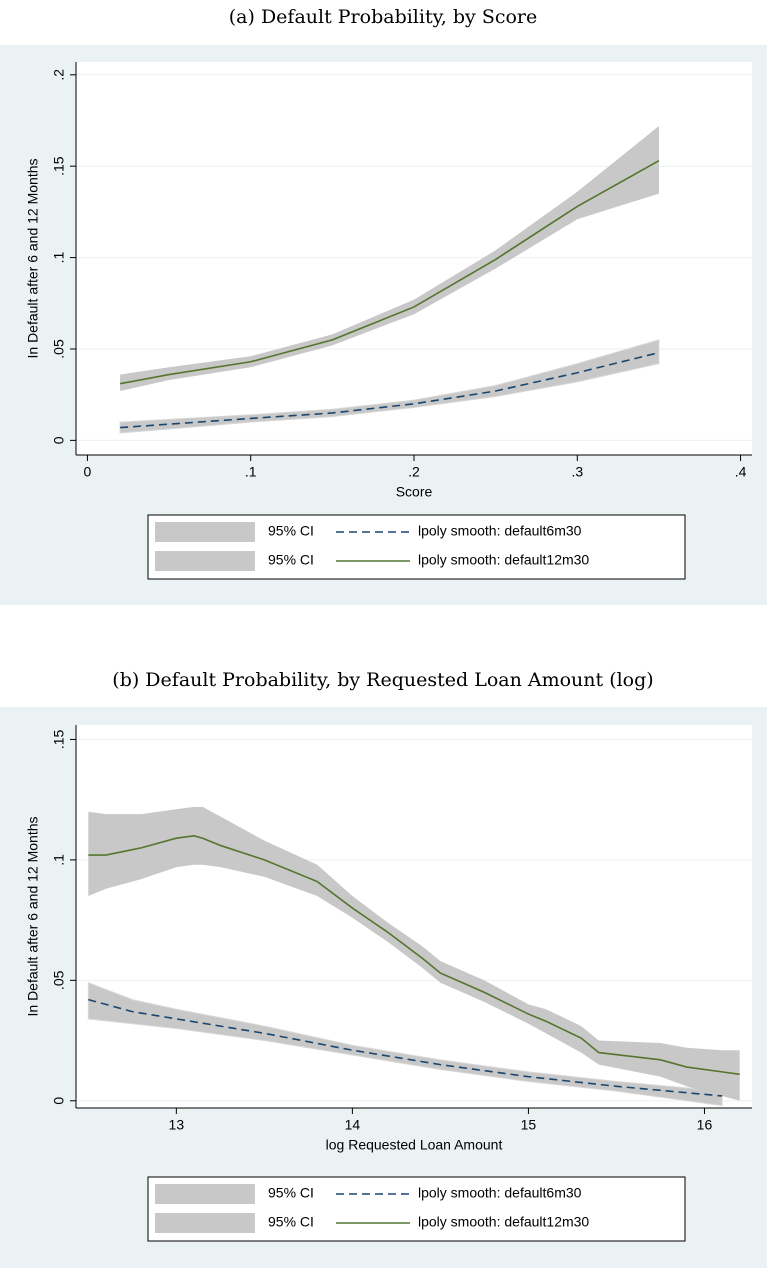  Describe the element at coordinates (414, 1145) in the screenshot. I see `x-axis-title: log Requested Loan Amount` at that location.